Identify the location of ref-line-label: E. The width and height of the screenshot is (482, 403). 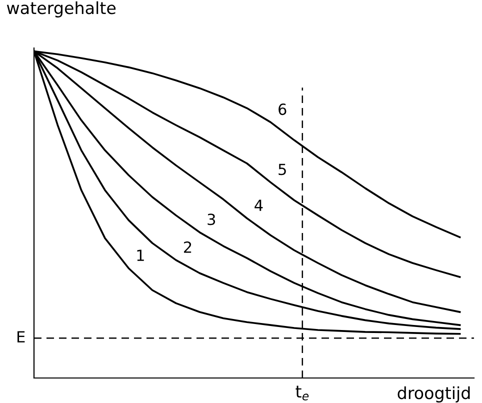
(21, 336).